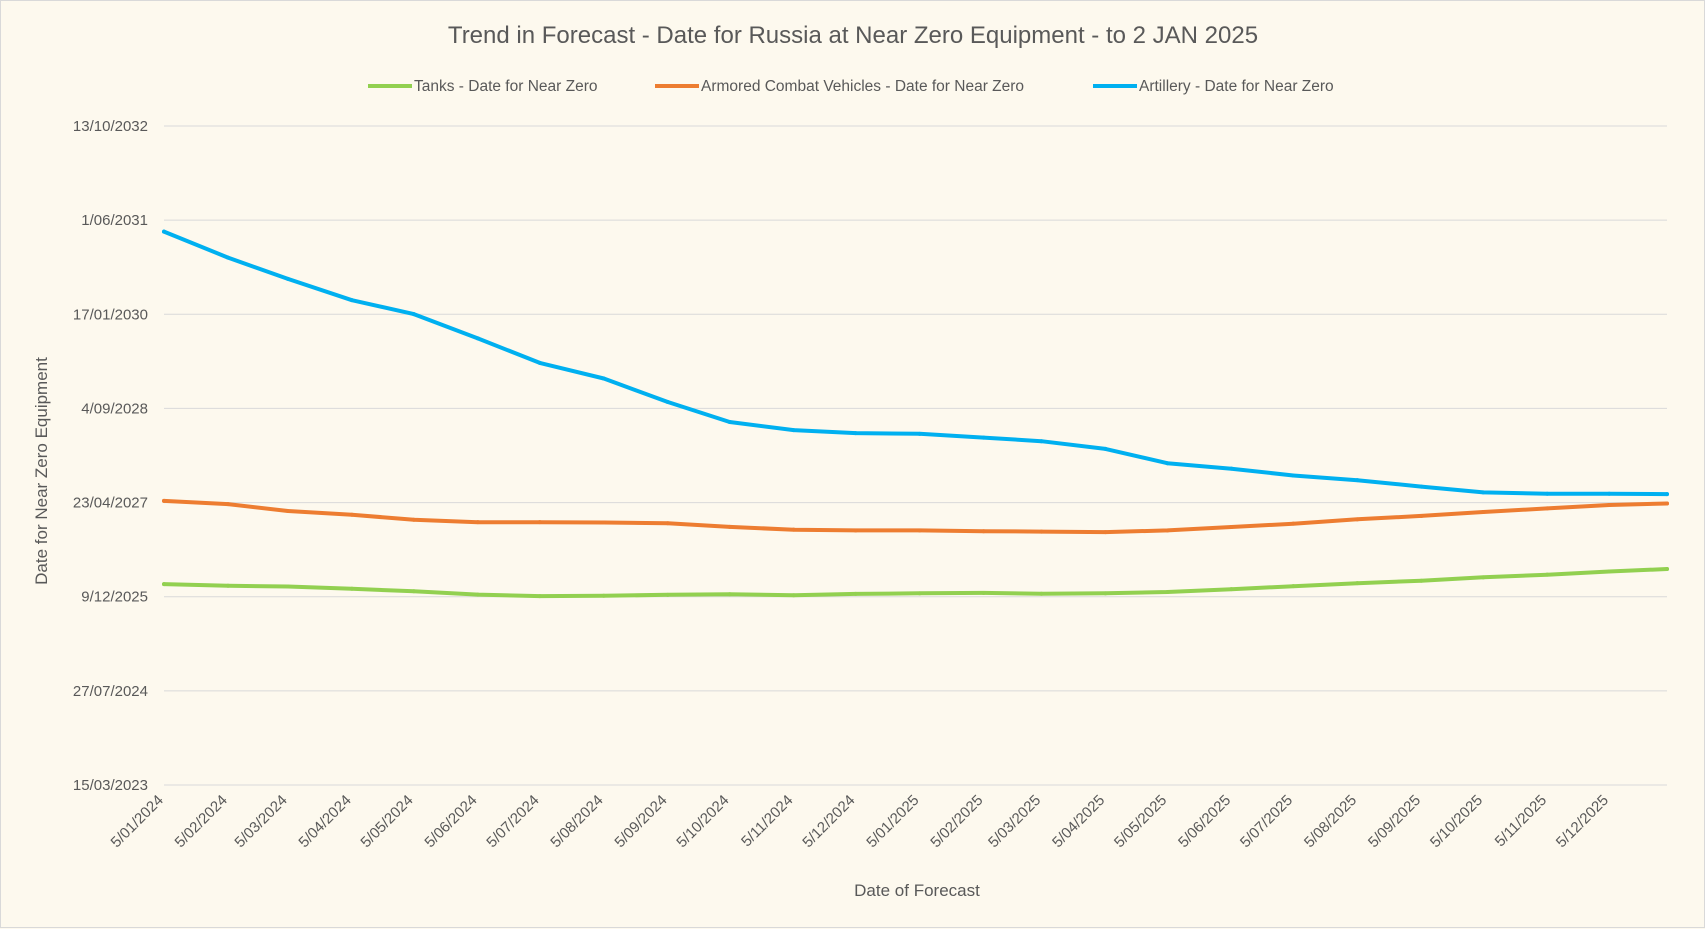 The image size is (1705, 929). What do you see at coordinates (1521, 821) in the screenshot?
I see `x-tick-label: 5/11/2025` at bounding box center [1521, 821].